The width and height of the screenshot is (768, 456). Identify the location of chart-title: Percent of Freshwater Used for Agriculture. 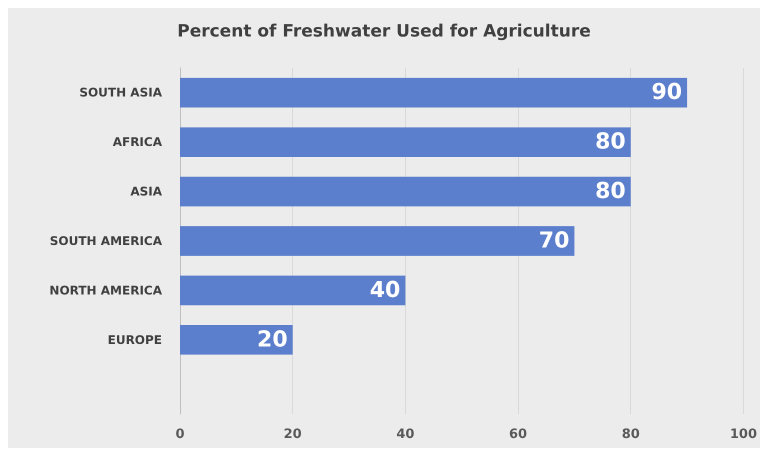
(384, 32).